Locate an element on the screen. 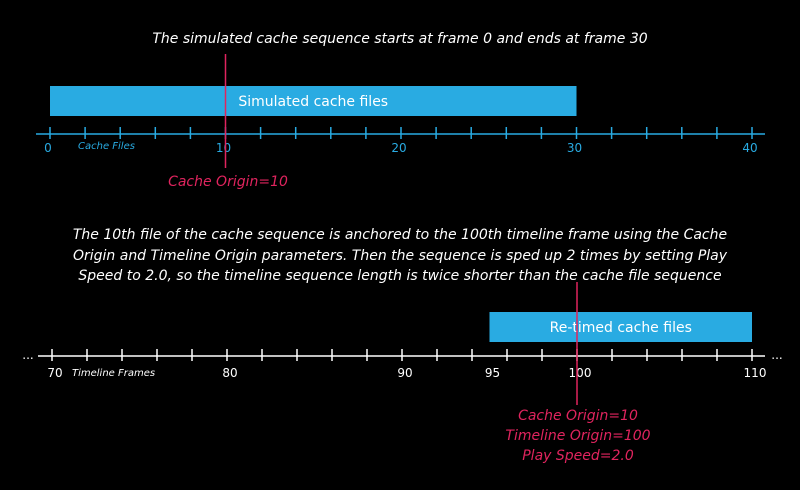 The width and height of the screenshot is (800, 490). cache-bar is located at coordinates (313, 101).